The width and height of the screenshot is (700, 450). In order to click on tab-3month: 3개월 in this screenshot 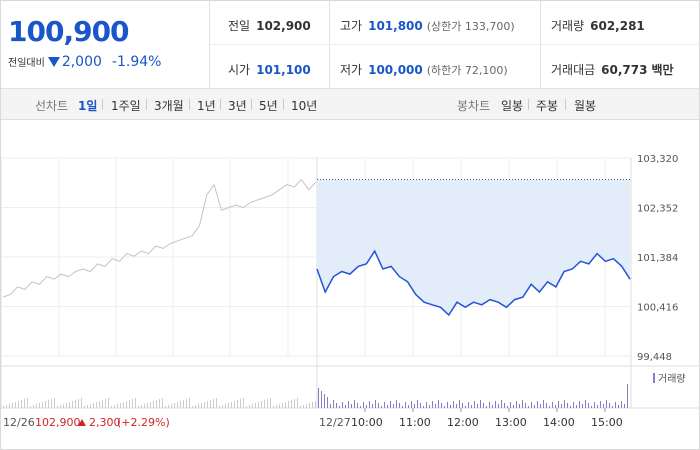, I will do `click(169, 106)`.